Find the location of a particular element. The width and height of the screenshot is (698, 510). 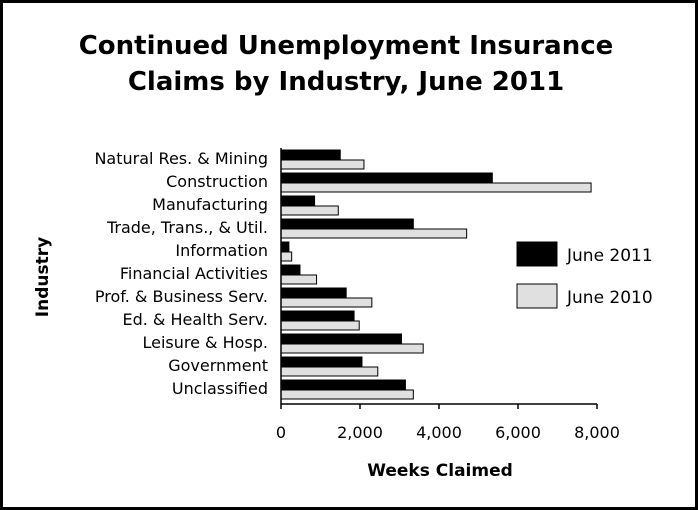

x-tick-labels-group: 0 2,000 4,000 6,000 8,000 is located at coordinates (448, 423).